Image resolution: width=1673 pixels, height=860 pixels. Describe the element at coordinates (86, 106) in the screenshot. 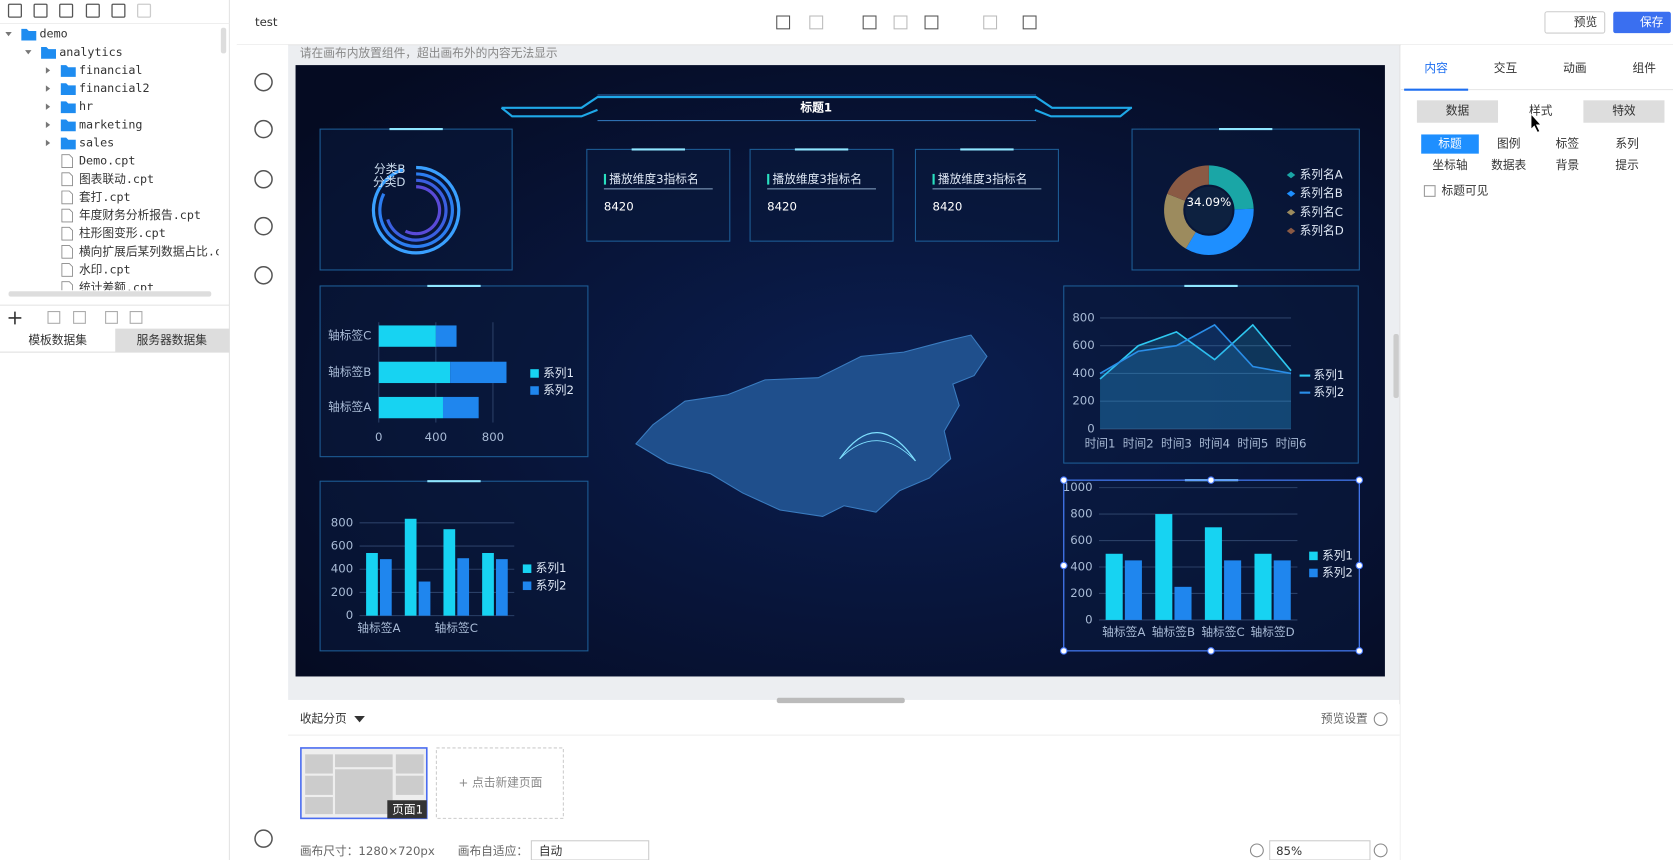

I see `tree-item: hr` at that location.